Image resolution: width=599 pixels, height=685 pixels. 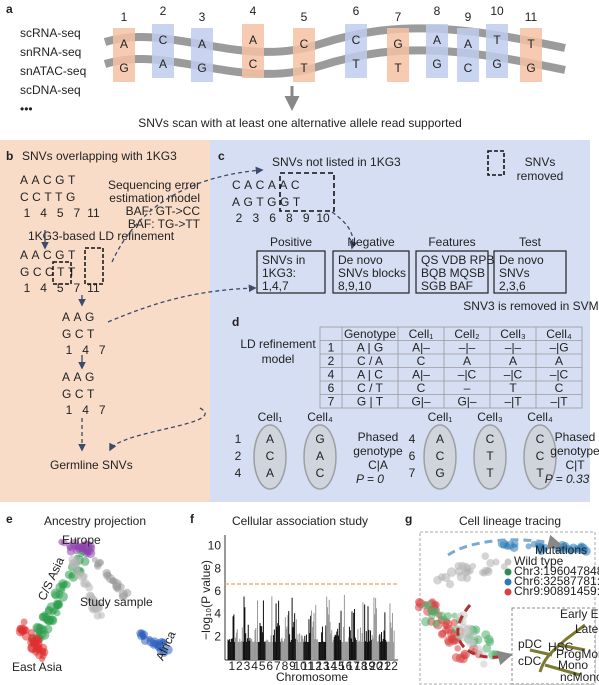 What do you see at coordinates (370, 334) in the screenshot?
I see `table-header: Genotype` at bounding box center [370, 334].